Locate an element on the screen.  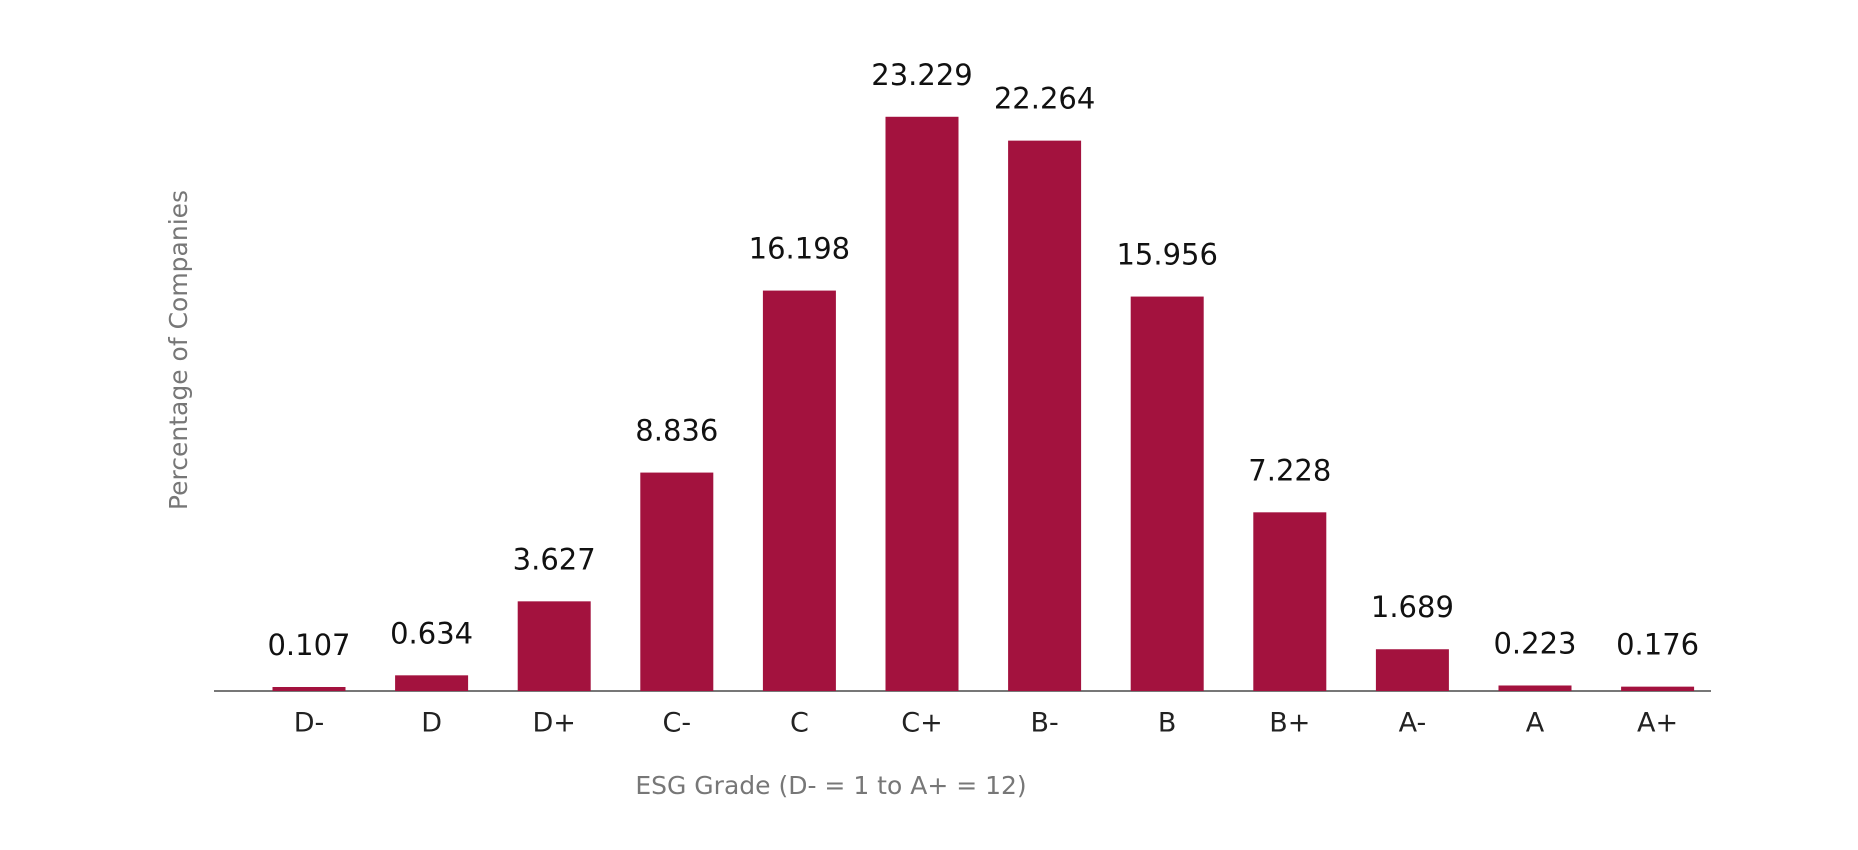
x-tick-label: A- is located at coordinates (1413, 723).